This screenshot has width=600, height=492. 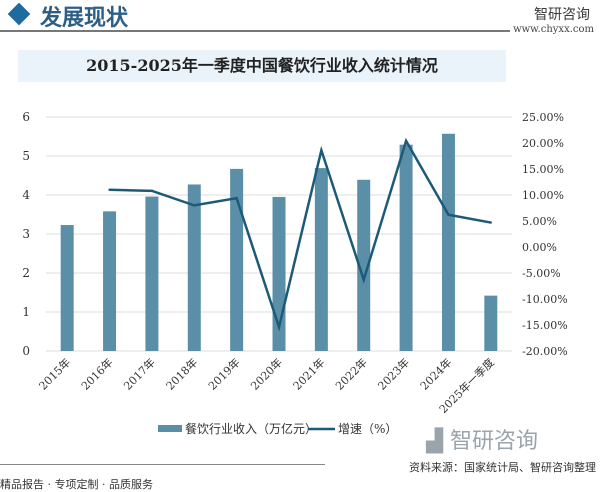 What do you see at coordinates (26, 273) in the screenshot?
I see `left-tick-label: 2` at bounding box center [26, 273].